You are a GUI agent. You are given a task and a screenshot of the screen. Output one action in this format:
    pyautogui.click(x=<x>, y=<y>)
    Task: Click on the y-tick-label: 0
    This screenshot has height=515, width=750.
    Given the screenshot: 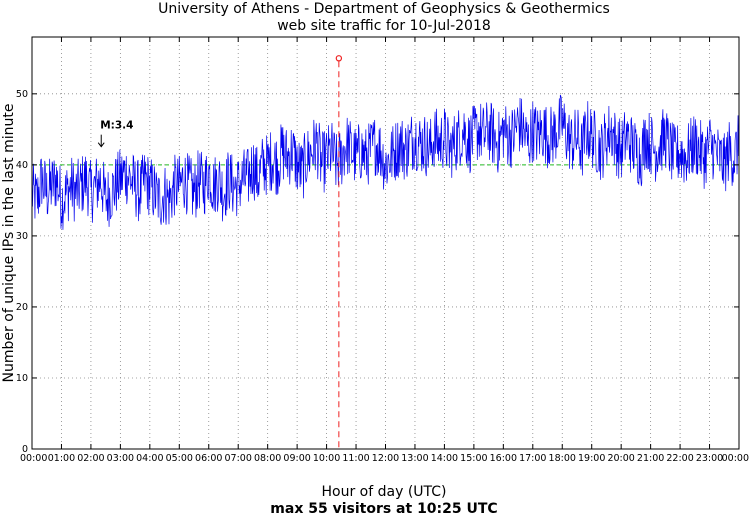 What is the action you would take?
    pyautogui.click(x=25, y=449)
    